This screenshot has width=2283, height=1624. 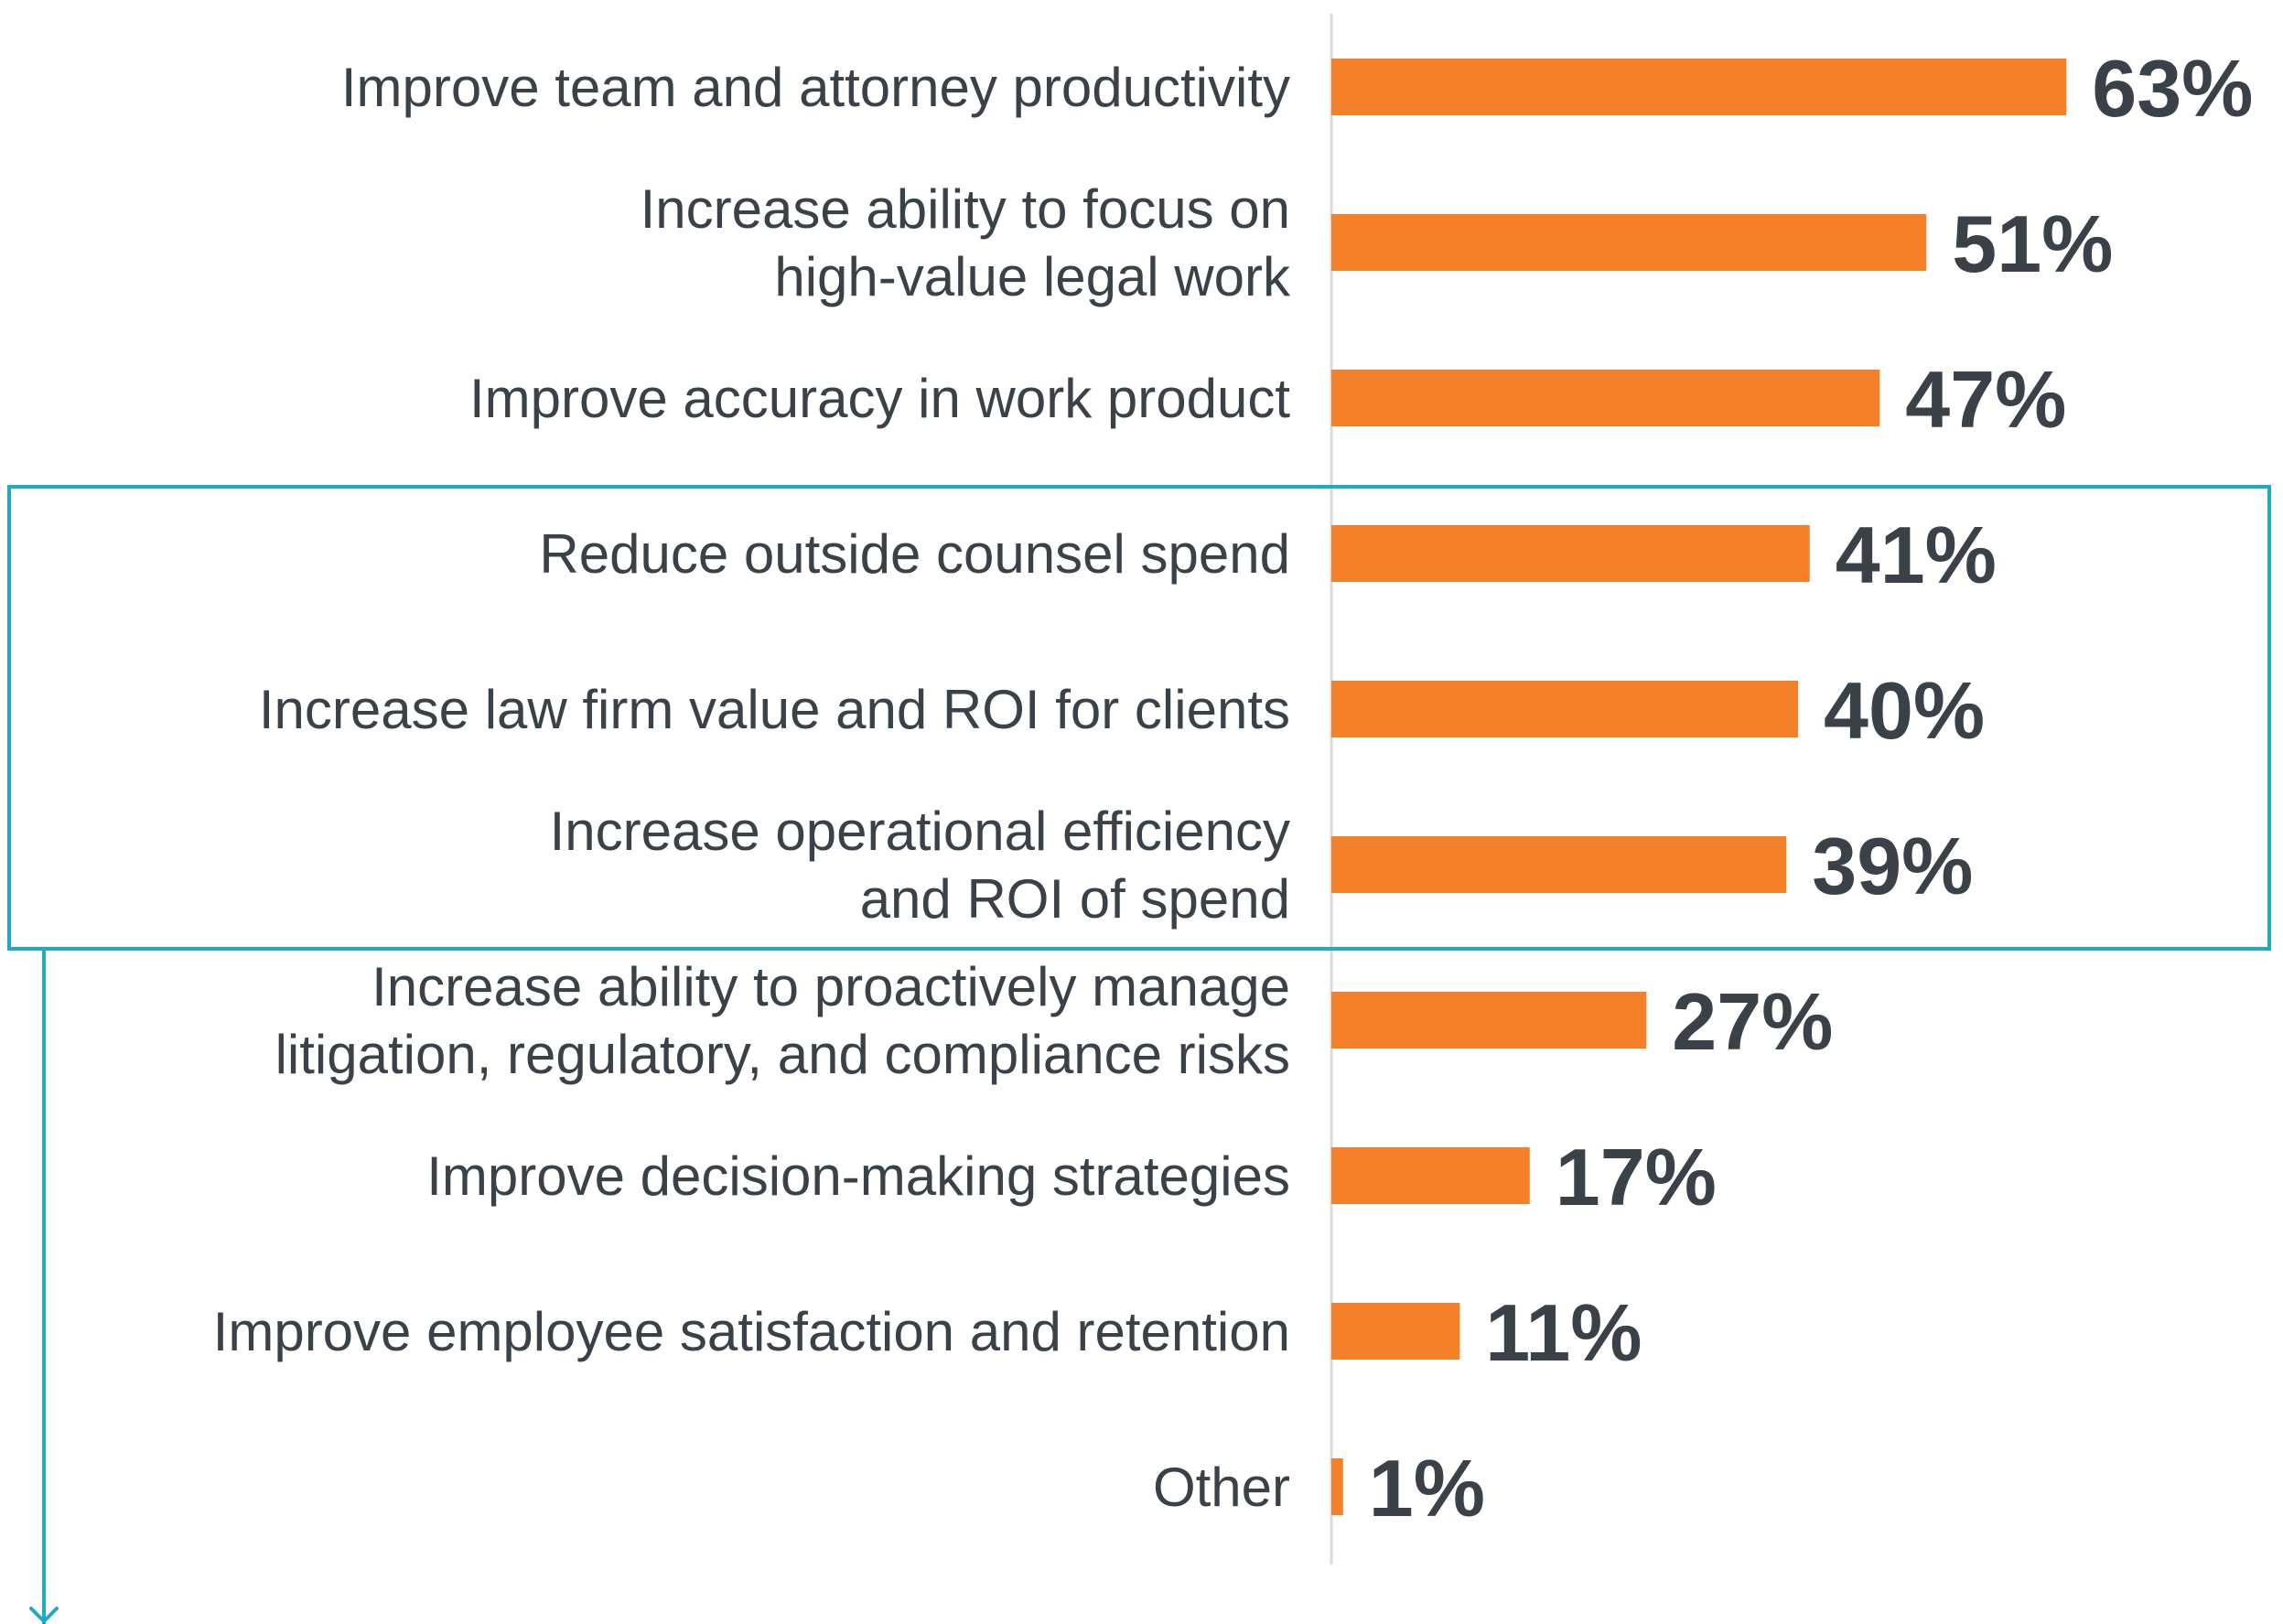 I want to click on category-label-line: Reduce outside counsel spend, so click(x=914, y=554).